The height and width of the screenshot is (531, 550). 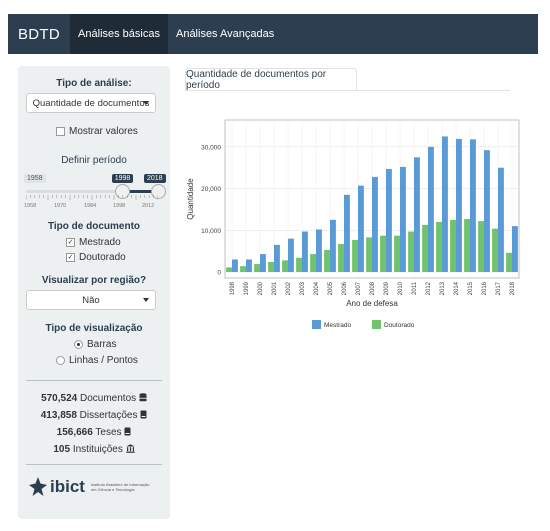 I want to click on radio-icon, so click(x=60, y=360).